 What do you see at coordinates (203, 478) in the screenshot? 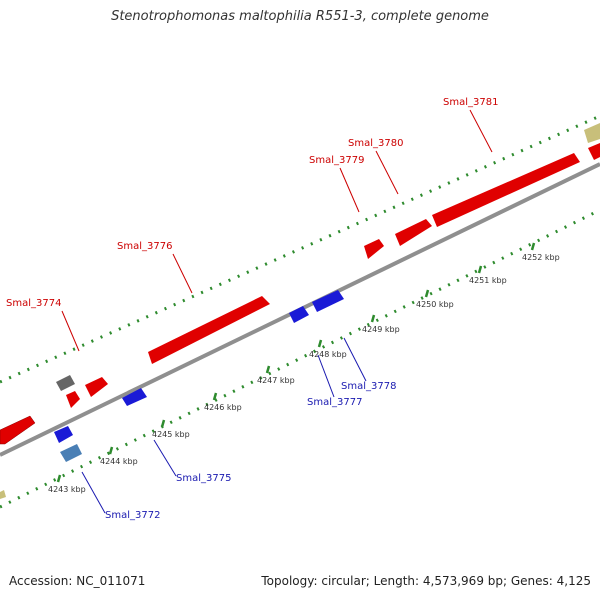
I see `gene-label: Smal_3775` at bounding box center [203, 478].